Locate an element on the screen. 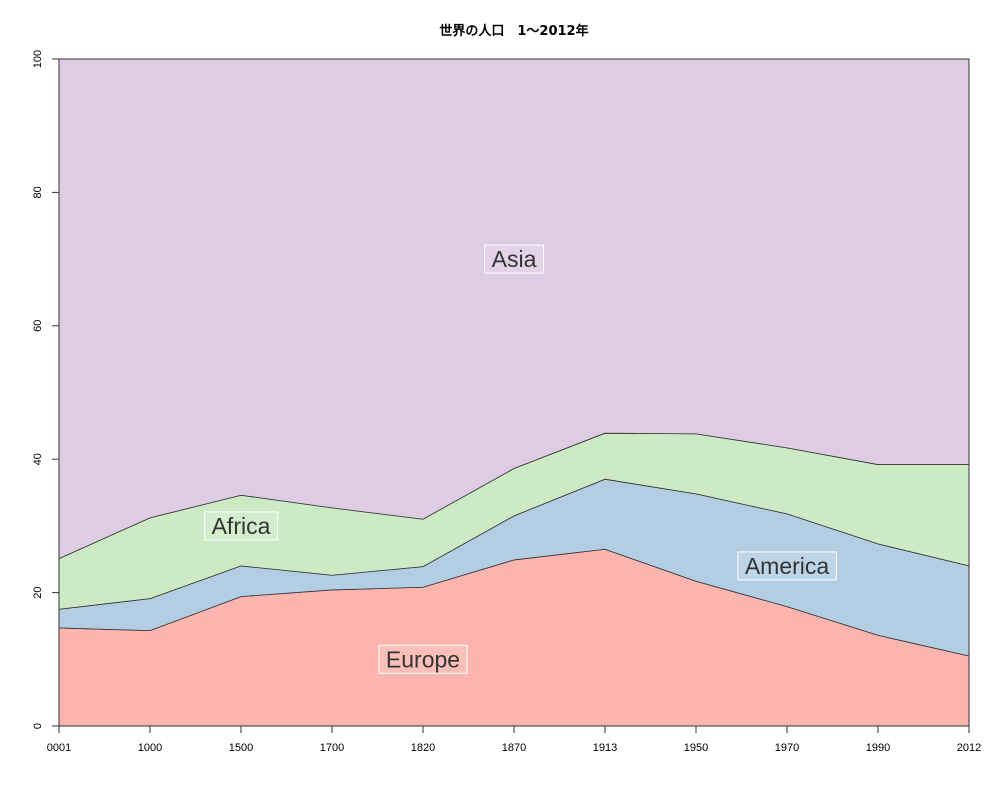  x-tick-label: 1950 is located at coordinates (696, 748).